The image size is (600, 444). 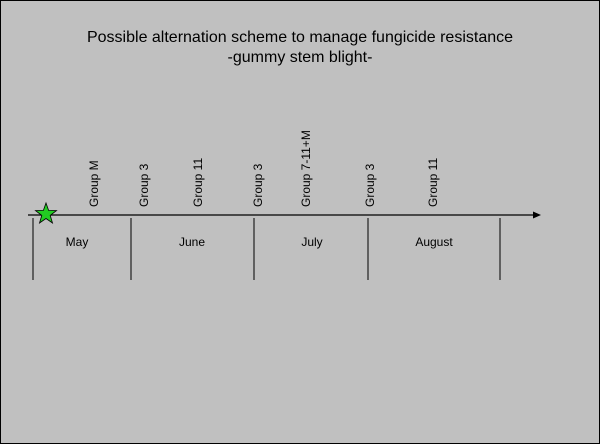 I want to click on application-label: Group 7-11+M, so click(x=306, y=168).